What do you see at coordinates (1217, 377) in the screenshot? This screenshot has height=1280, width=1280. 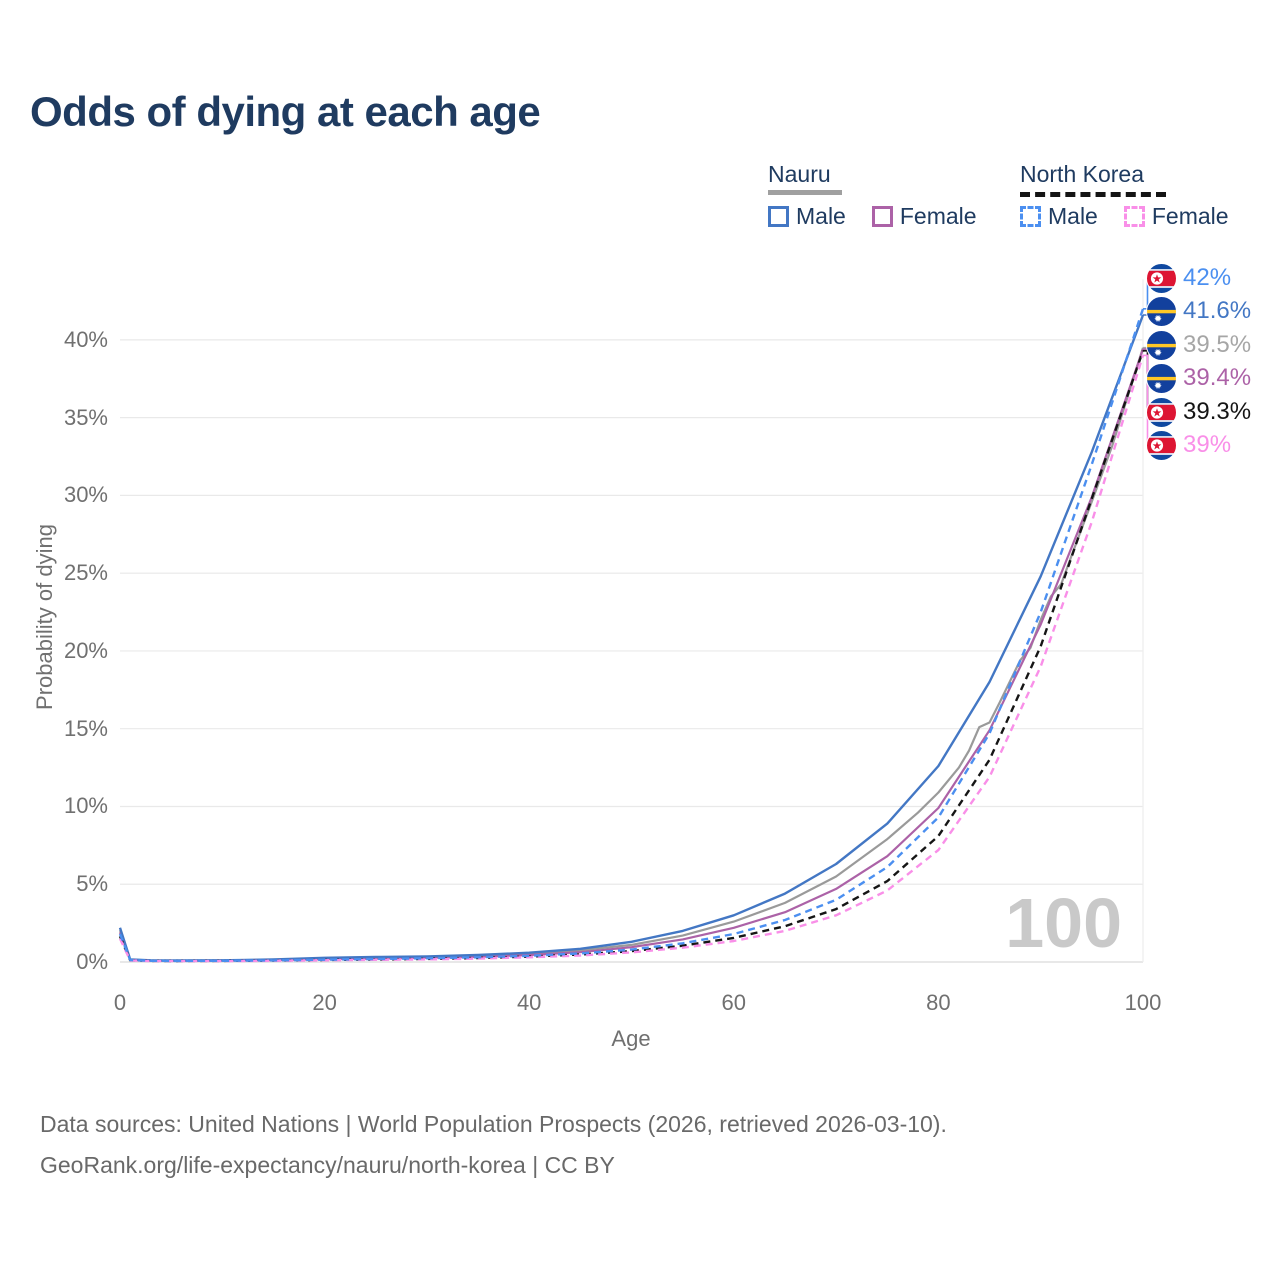 I see `end-label-value-nauru-female: 39.4%` at bounding box center [1217, 377].